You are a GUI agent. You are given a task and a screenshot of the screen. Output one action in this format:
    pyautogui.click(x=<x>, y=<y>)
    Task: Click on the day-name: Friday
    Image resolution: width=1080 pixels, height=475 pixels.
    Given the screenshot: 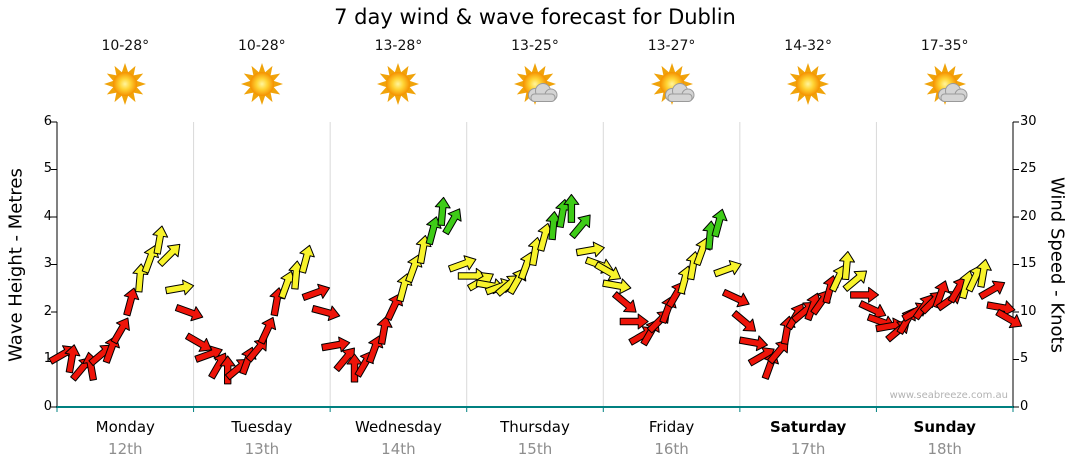 What is the action you would take?
    pyautogui.click(x=671, y=427)
    